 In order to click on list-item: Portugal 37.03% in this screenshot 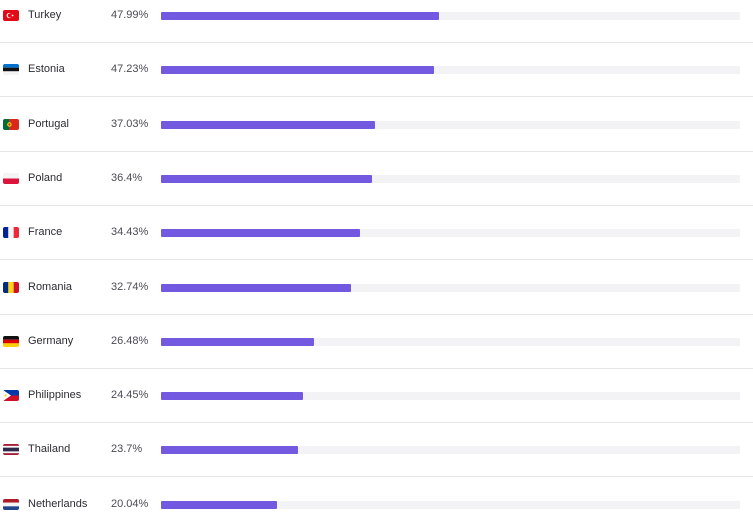, I will do `click(376, 125)`.